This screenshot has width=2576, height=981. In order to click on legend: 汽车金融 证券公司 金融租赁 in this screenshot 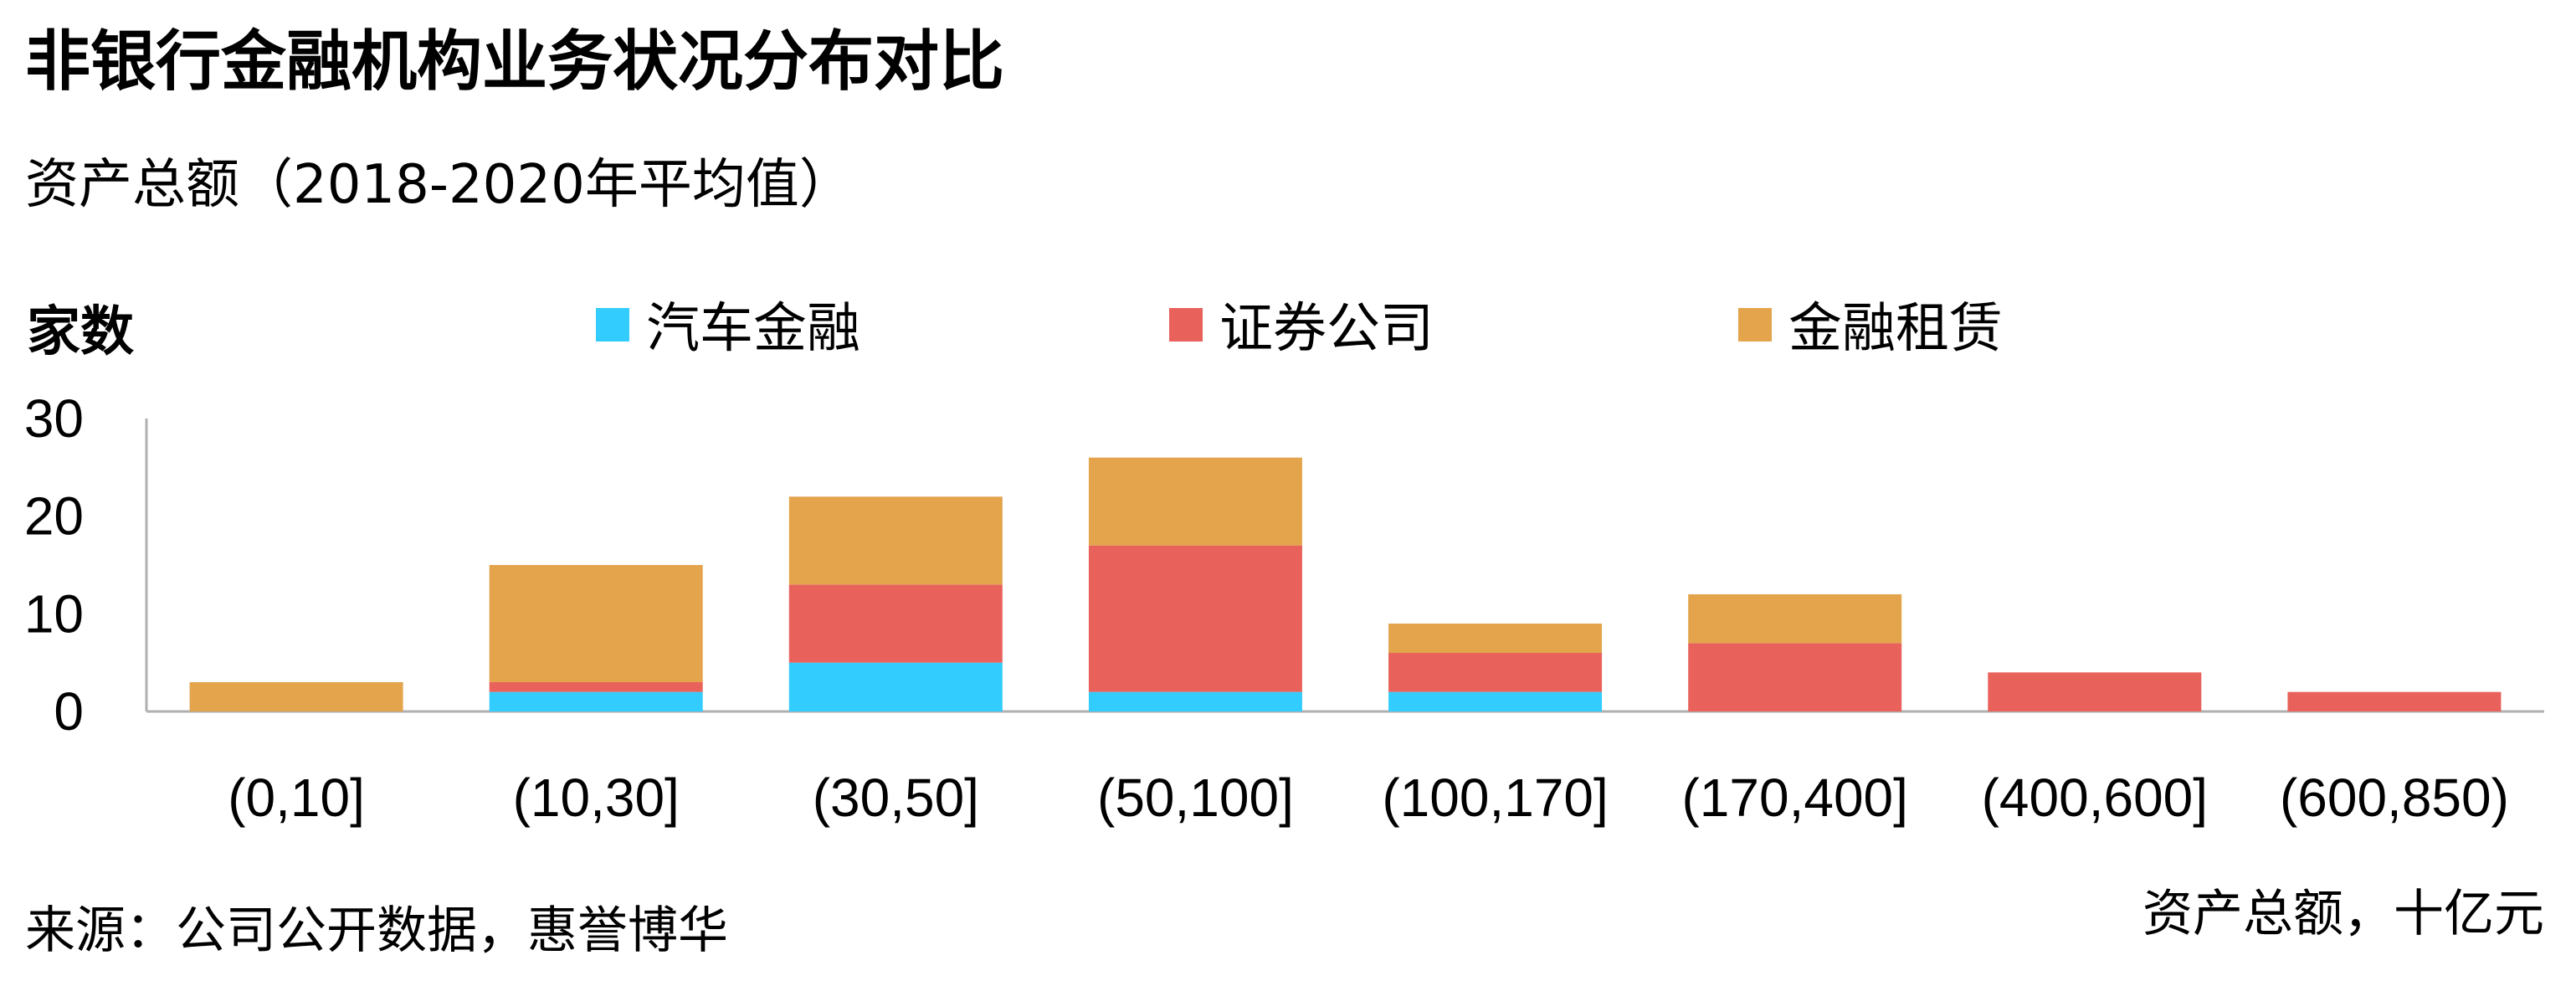, I will do `click(1299, 329)`.